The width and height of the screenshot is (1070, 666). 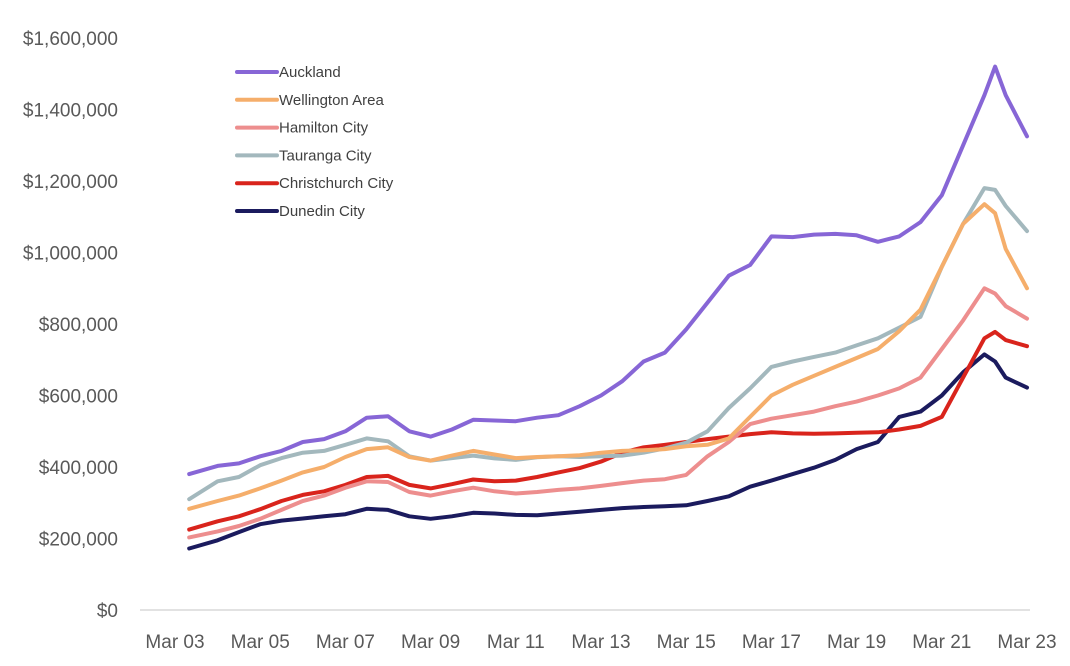 I want to click on legend-item: Dunedin City, so click(x=300, y=211).